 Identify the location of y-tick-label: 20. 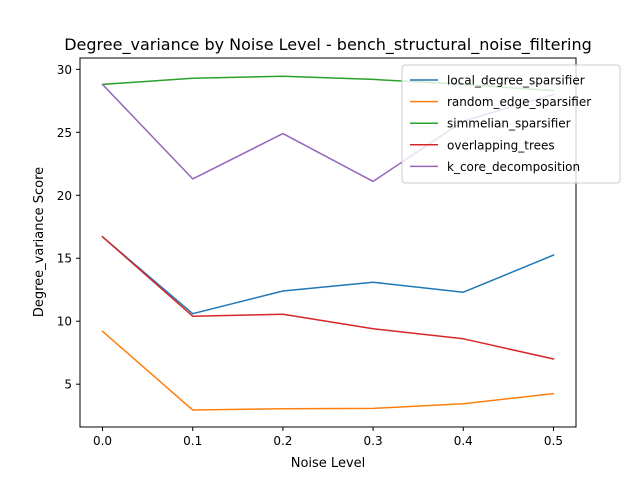
(64, 196).